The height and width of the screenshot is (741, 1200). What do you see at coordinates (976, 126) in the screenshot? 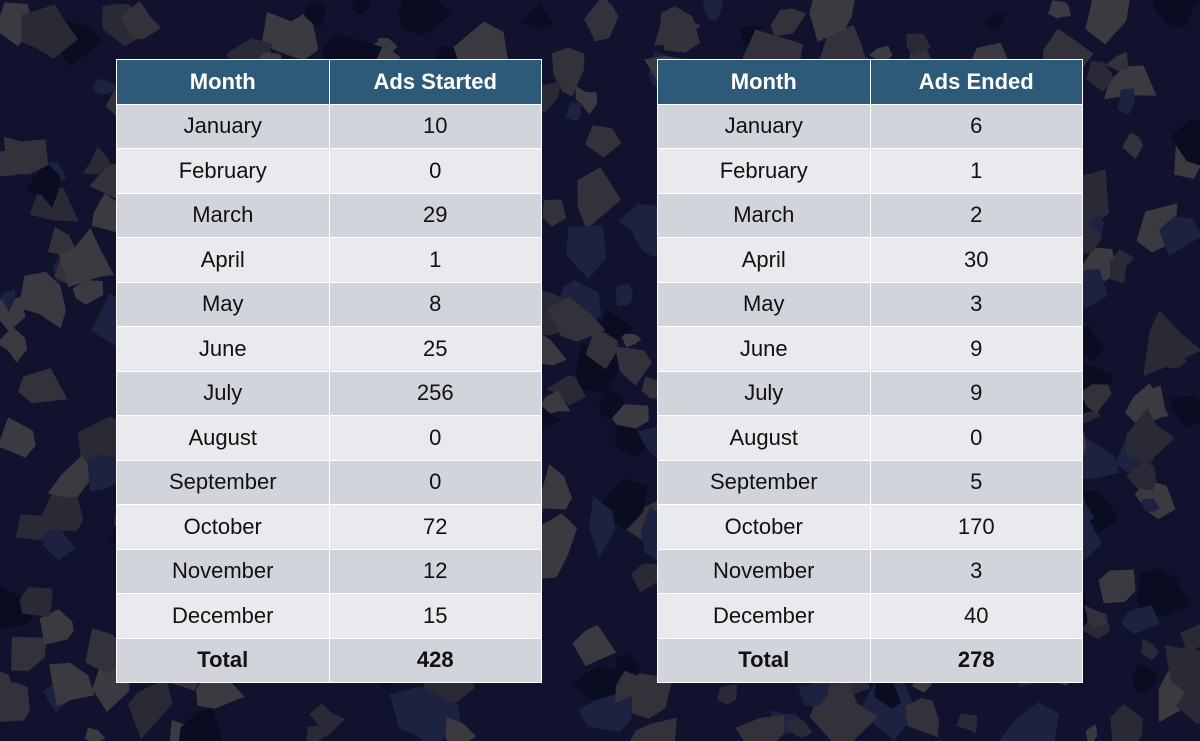
I see `count-cell: 6` at bounding box center [976, 126].